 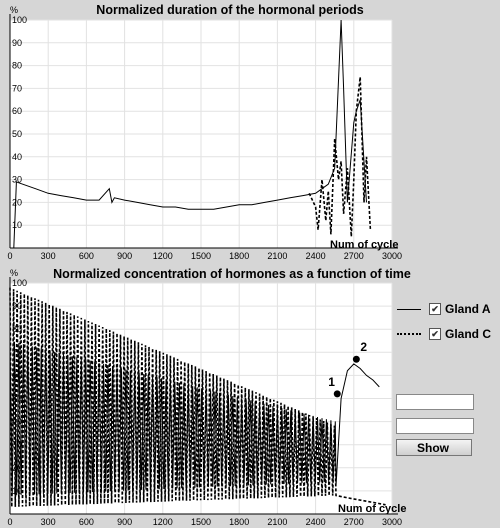 What do you see at coordinates (17, 225) in the screenshot?
I see `top-y-tick-label: 10` at bounding box center [17, 225].